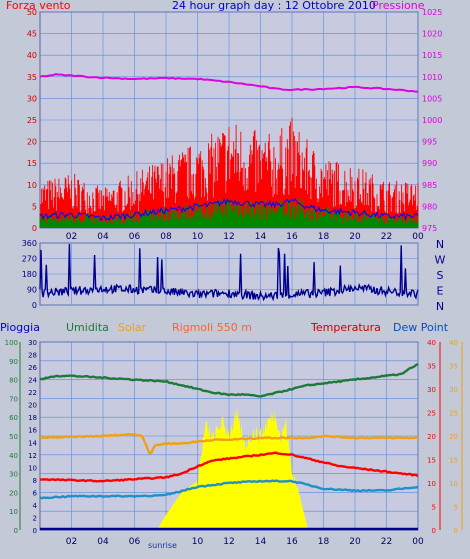  I want to click on solar-axis-tick: 10, so click(453, 484).